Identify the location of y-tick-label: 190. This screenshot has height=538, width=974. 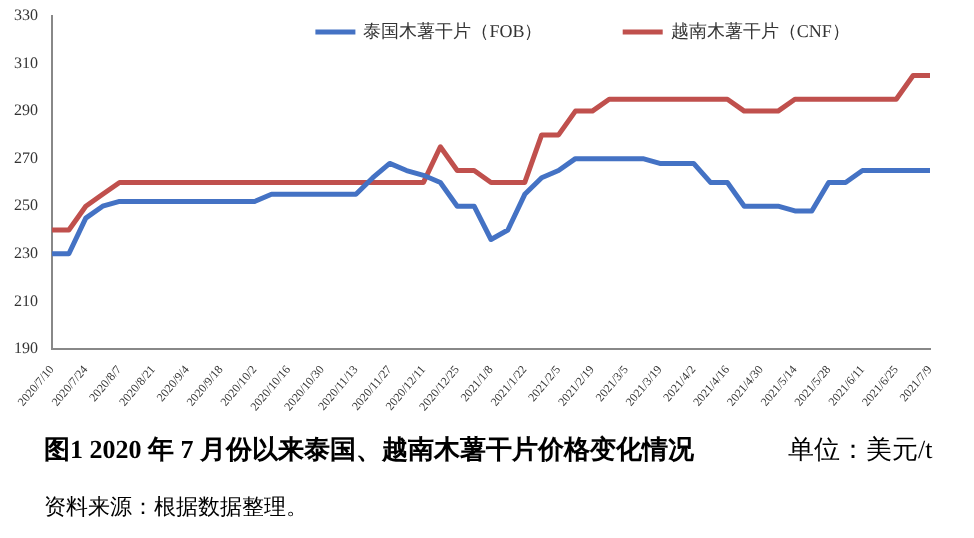
(26, 348).